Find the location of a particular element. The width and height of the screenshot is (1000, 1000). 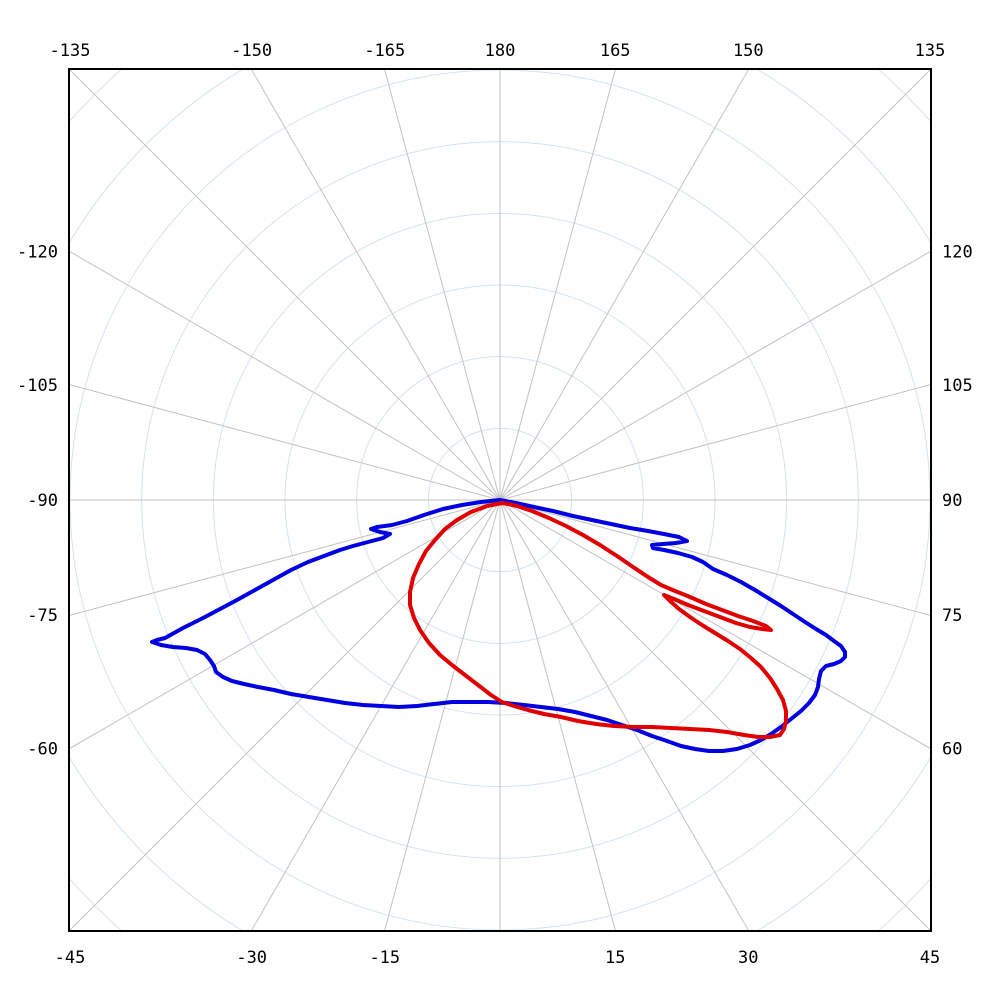

angle-label: -90 is located at coordinates (42, 501).